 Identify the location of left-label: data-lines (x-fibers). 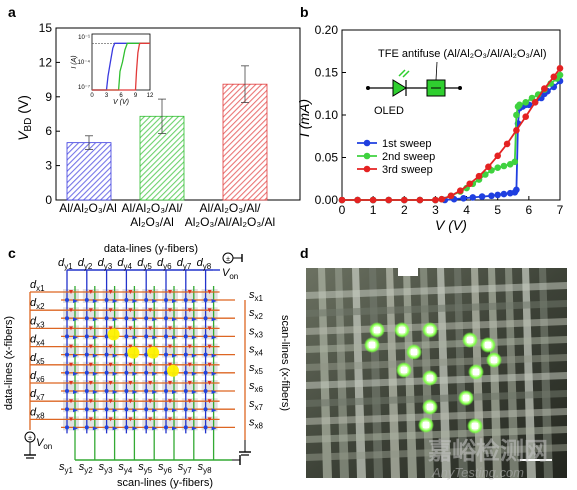
(9, 363).